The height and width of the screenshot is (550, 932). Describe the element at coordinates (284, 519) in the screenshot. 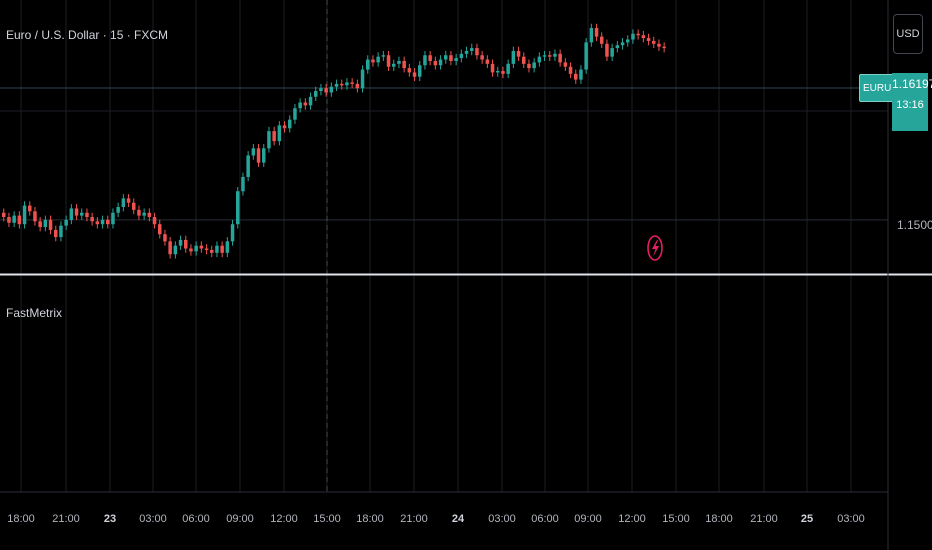

I see `time-axis-label: 12:00` at that location.